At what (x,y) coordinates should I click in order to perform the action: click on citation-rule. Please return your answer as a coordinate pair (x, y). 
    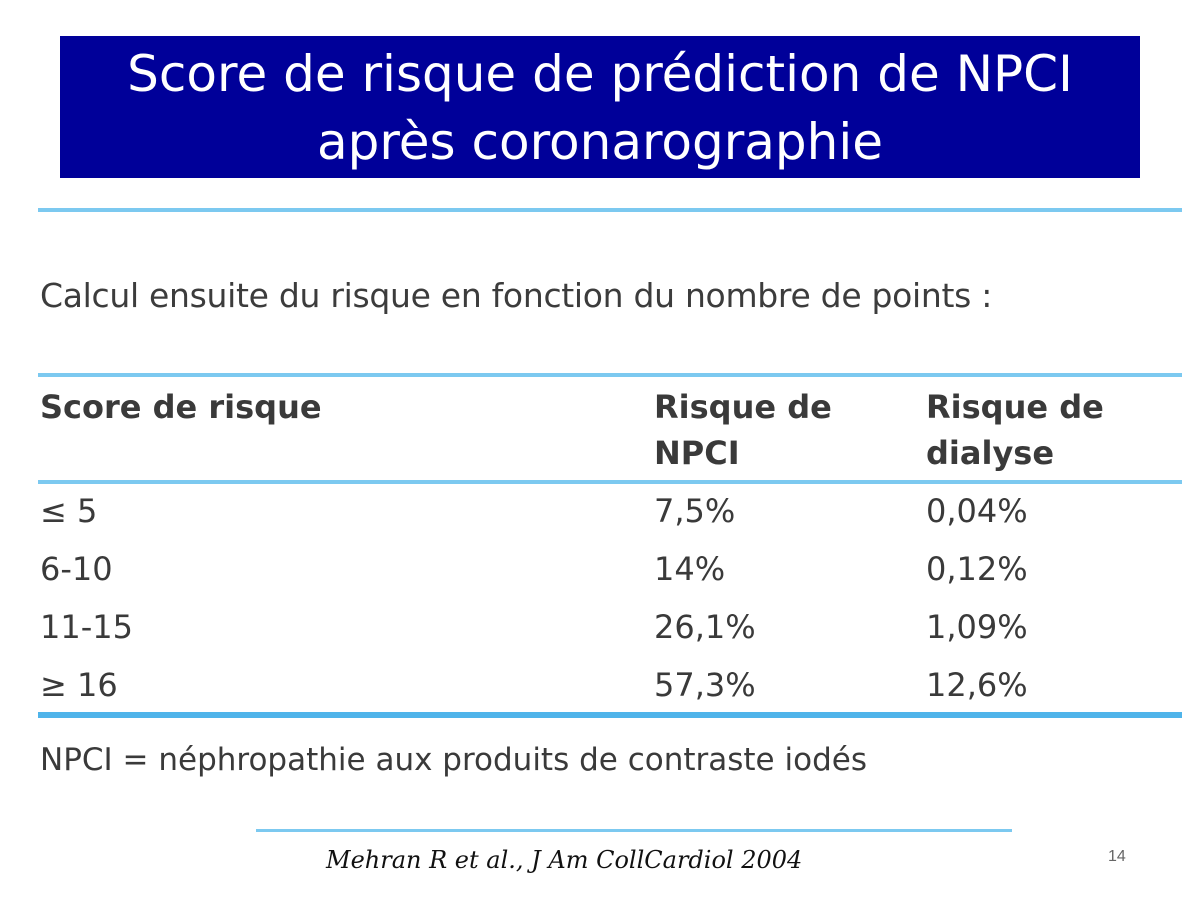
    Looking at the image, I should click on (634, 830).